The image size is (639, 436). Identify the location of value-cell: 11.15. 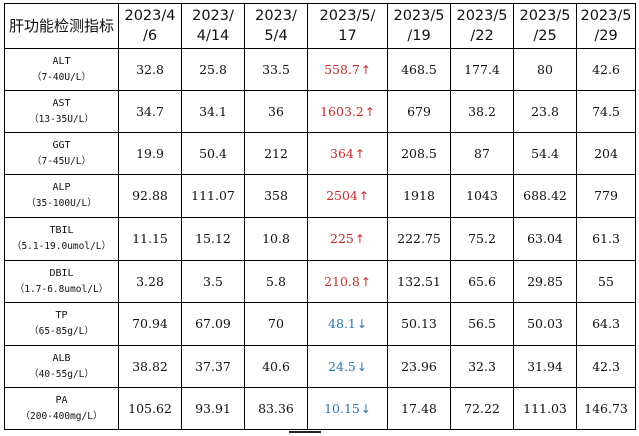
(150, 239).